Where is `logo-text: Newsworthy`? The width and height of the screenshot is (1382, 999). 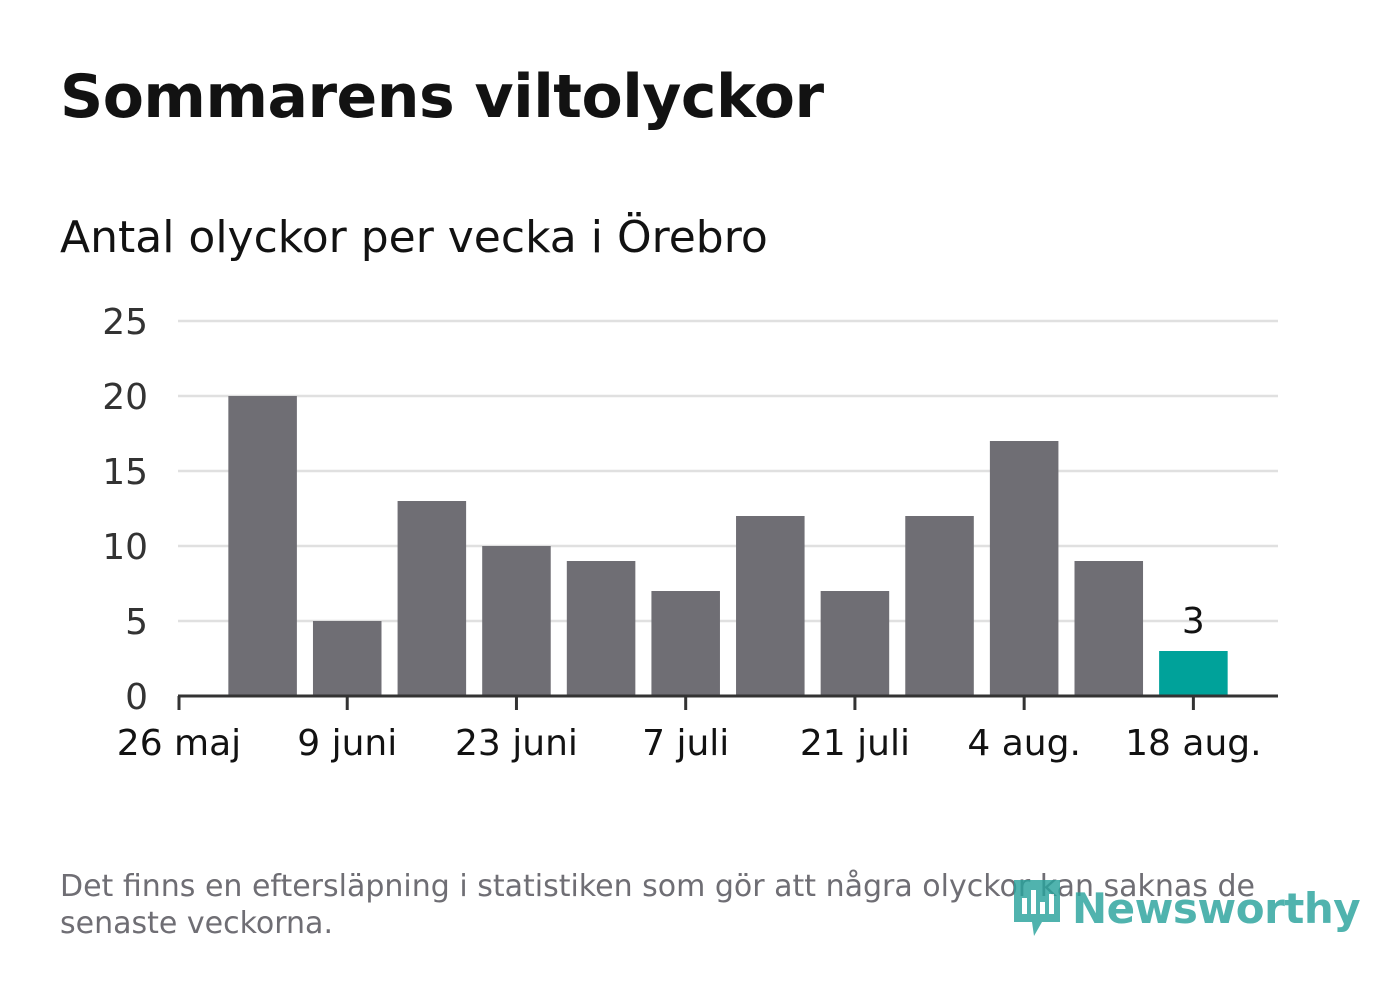 logo-text: Newsworthy is located at coordinates (1216, 908).